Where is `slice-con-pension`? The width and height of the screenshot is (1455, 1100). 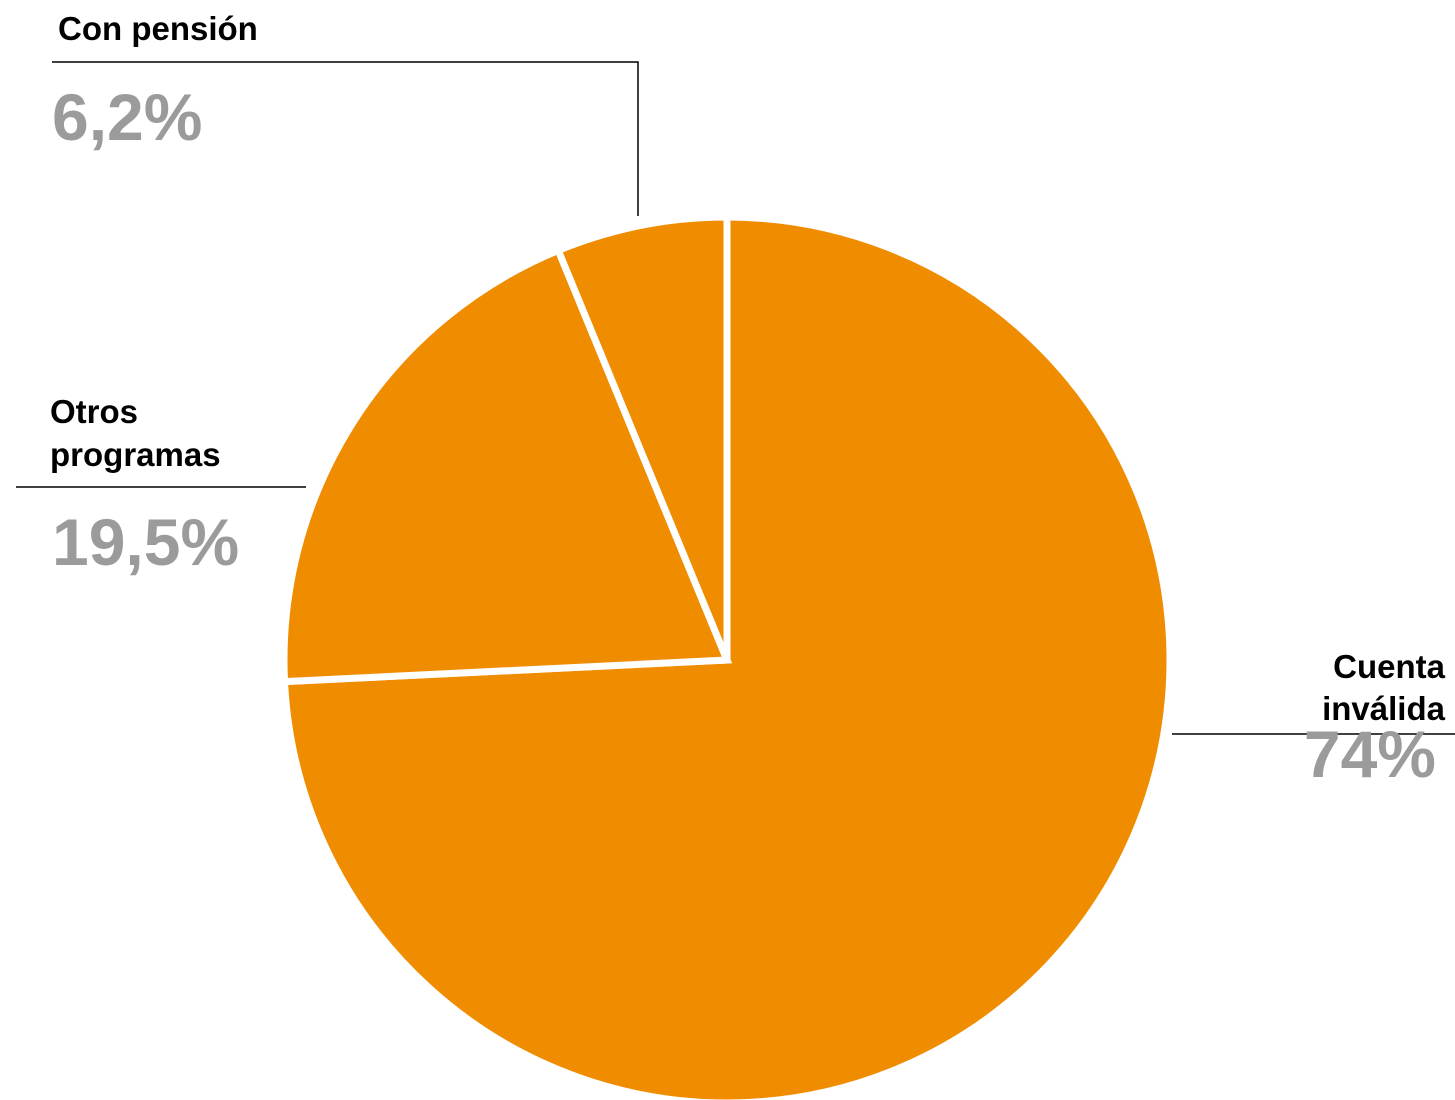 slice-con-pension is located at coordinates (642, 437).